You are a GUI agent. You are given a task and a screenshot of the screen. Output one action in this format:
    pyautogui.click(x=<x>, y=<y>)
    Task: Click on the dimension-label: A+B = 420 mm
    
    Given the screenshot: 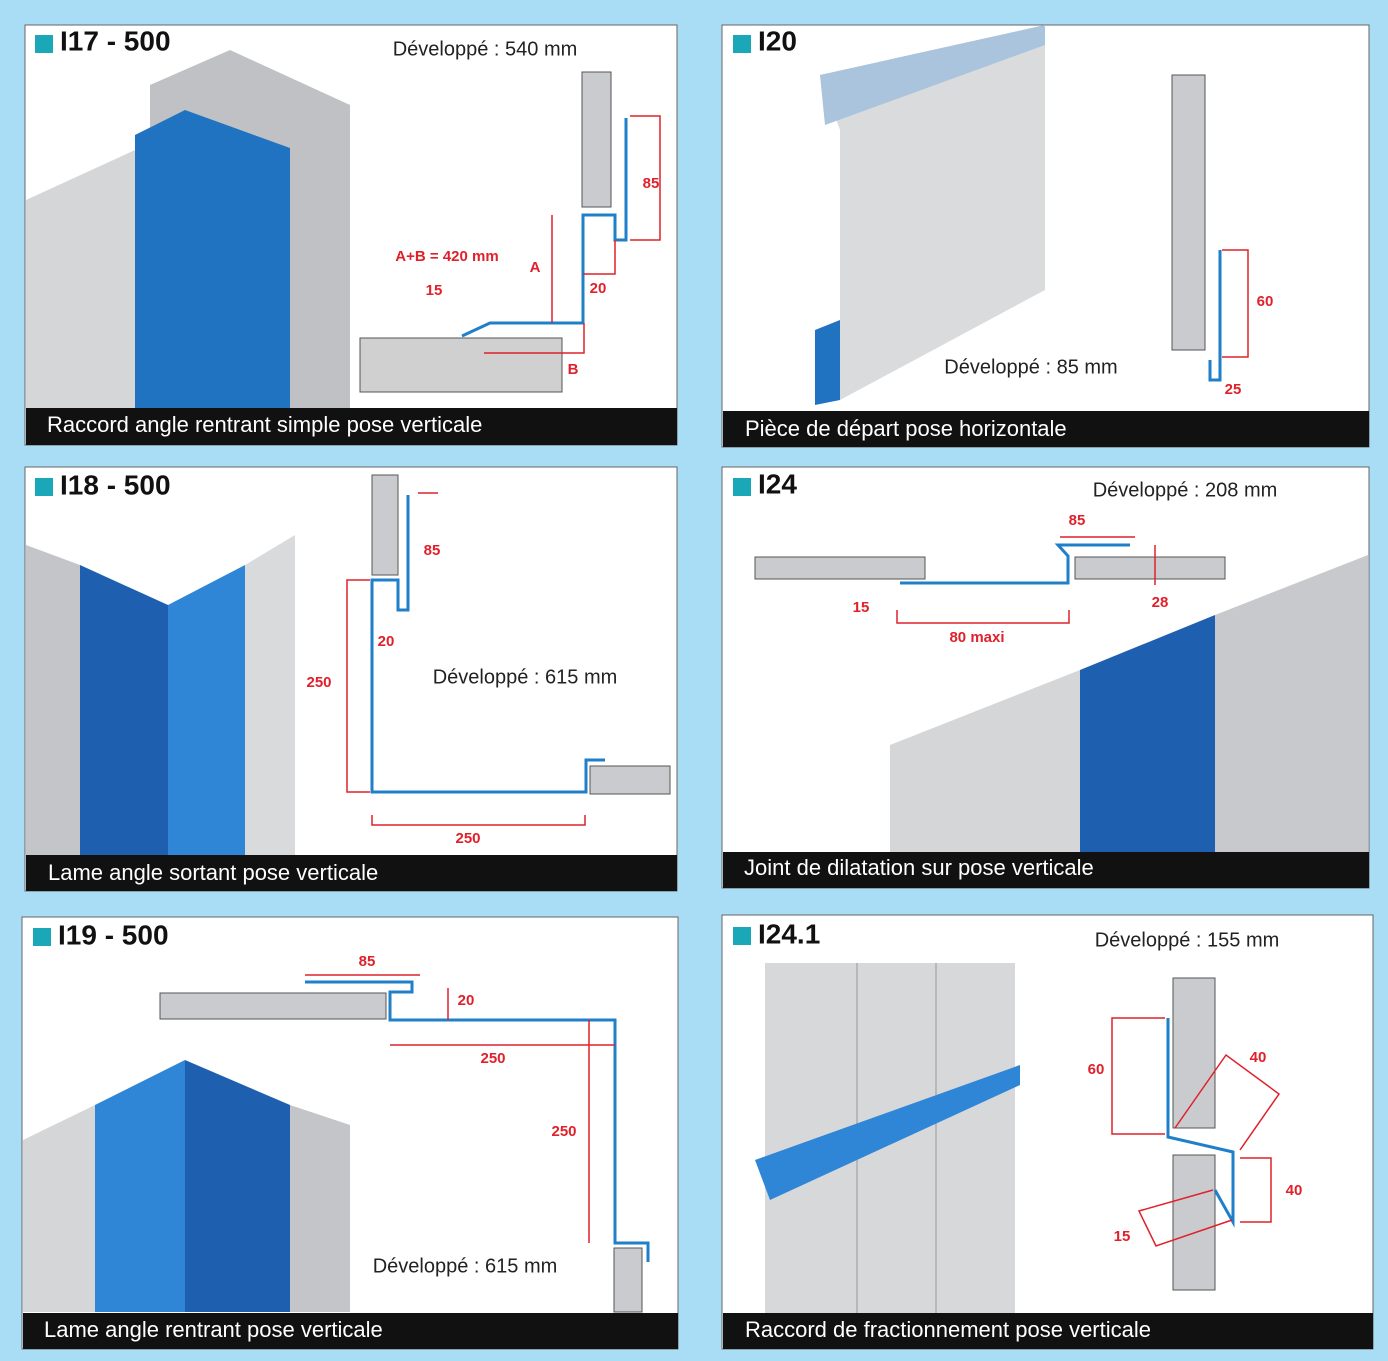 What is the action you would take?
    pyautogui.click(x=446, y=256)
    